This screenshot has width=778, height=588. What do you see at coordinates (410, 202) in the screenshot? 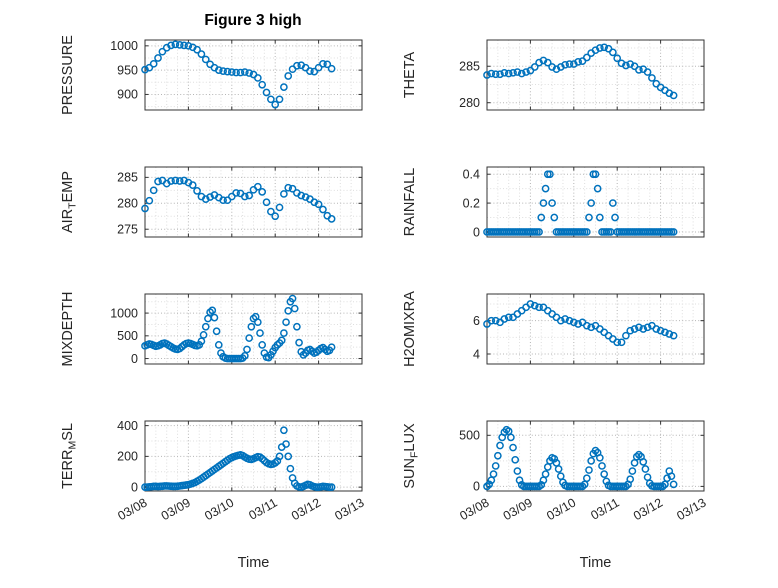
I see `y-axis-label: RAINFALL` at bounding box center [410, 202].